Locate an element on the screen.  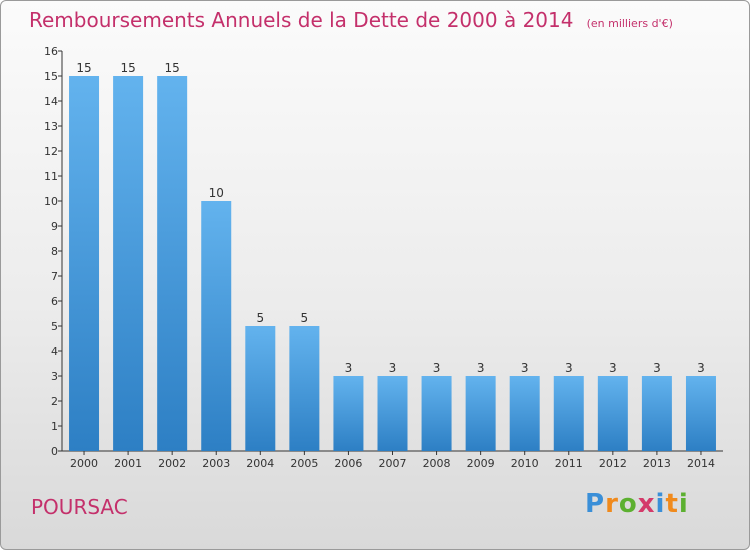
data-label-2012: 3 is located at coordinates (613, 368).